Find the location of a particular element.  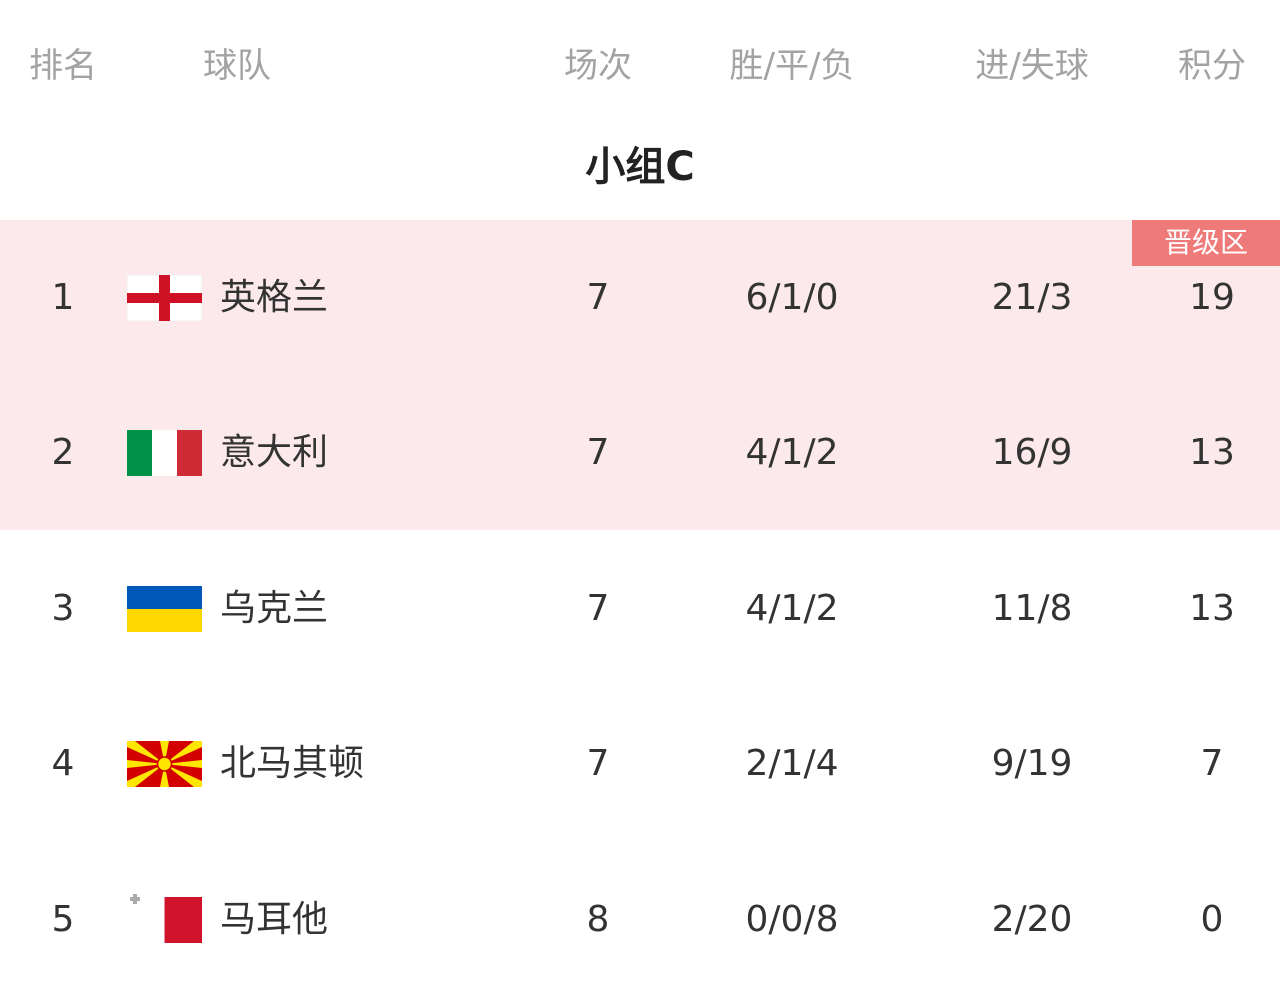

team-name: 英格兰 is located at coordinates (274, 297).